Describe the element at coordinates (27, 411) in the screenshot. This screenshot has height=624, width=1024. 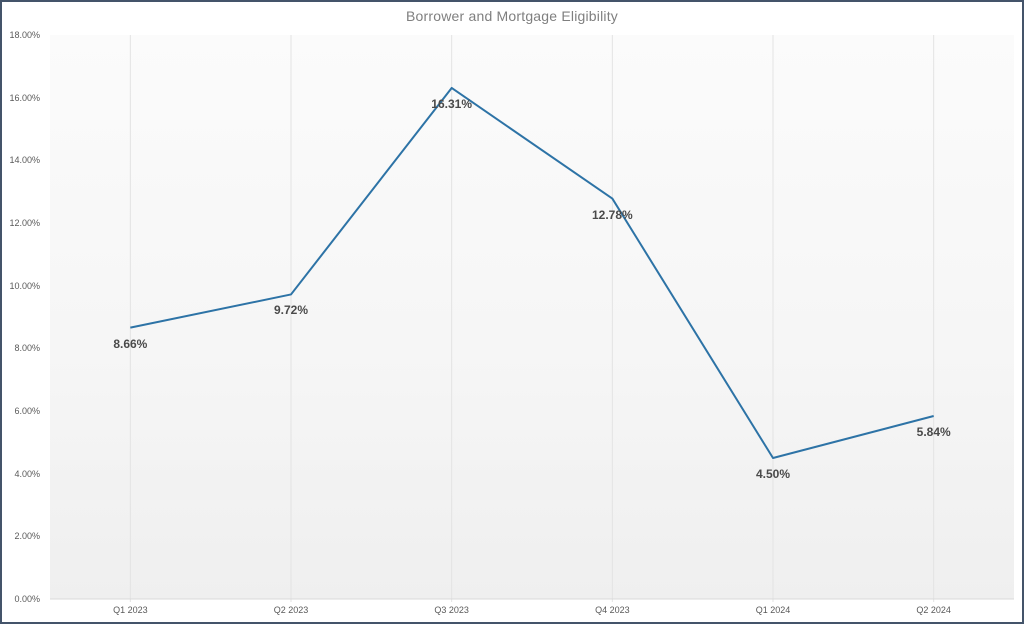
I see `y-axis-tick-label: 6.00%` at that location.